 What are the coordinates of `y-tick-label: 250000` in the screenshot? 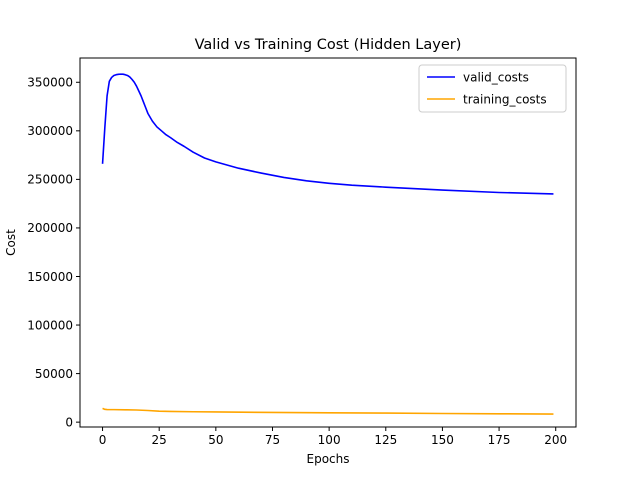 It's located at (50, 180).